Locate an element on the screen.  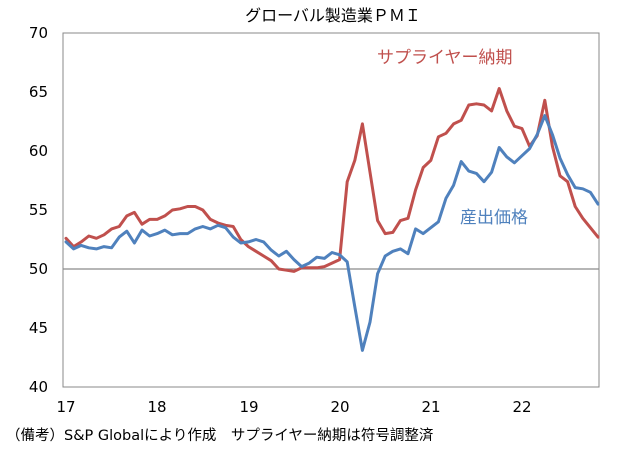
x-tick-label: 20 is located at coordinates (339, 407).